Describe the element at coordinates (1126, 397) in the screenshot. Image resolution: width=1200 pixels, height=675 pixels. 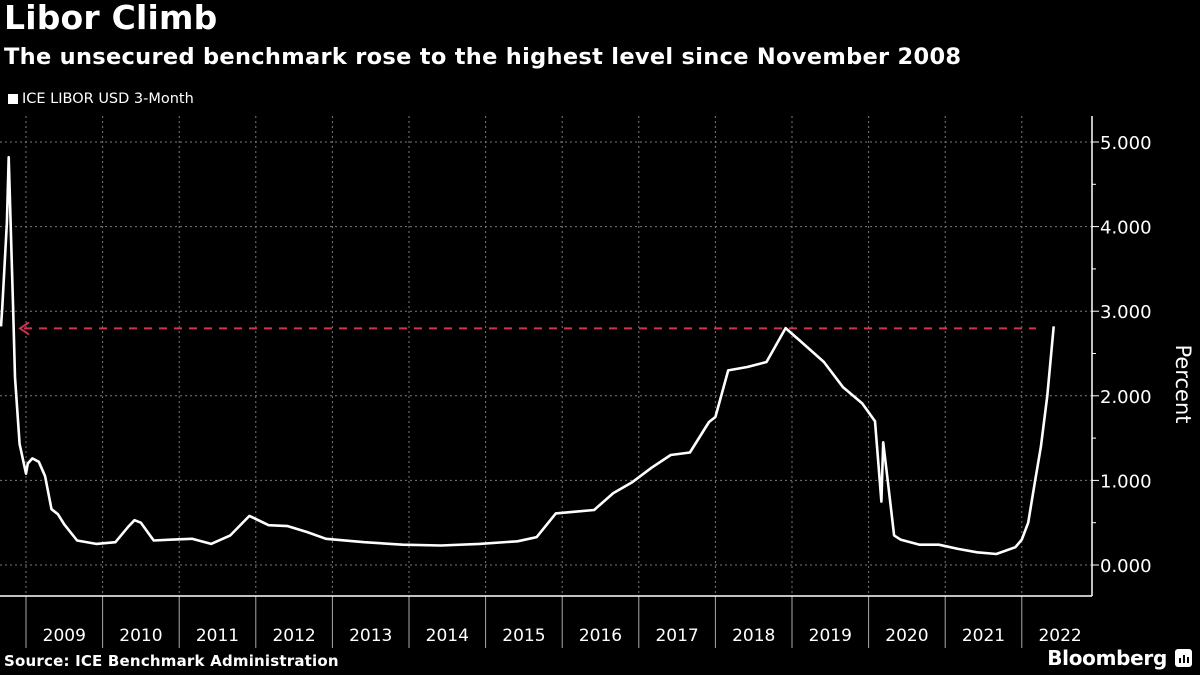
I see `y-tick-label: 2.000` at that location.